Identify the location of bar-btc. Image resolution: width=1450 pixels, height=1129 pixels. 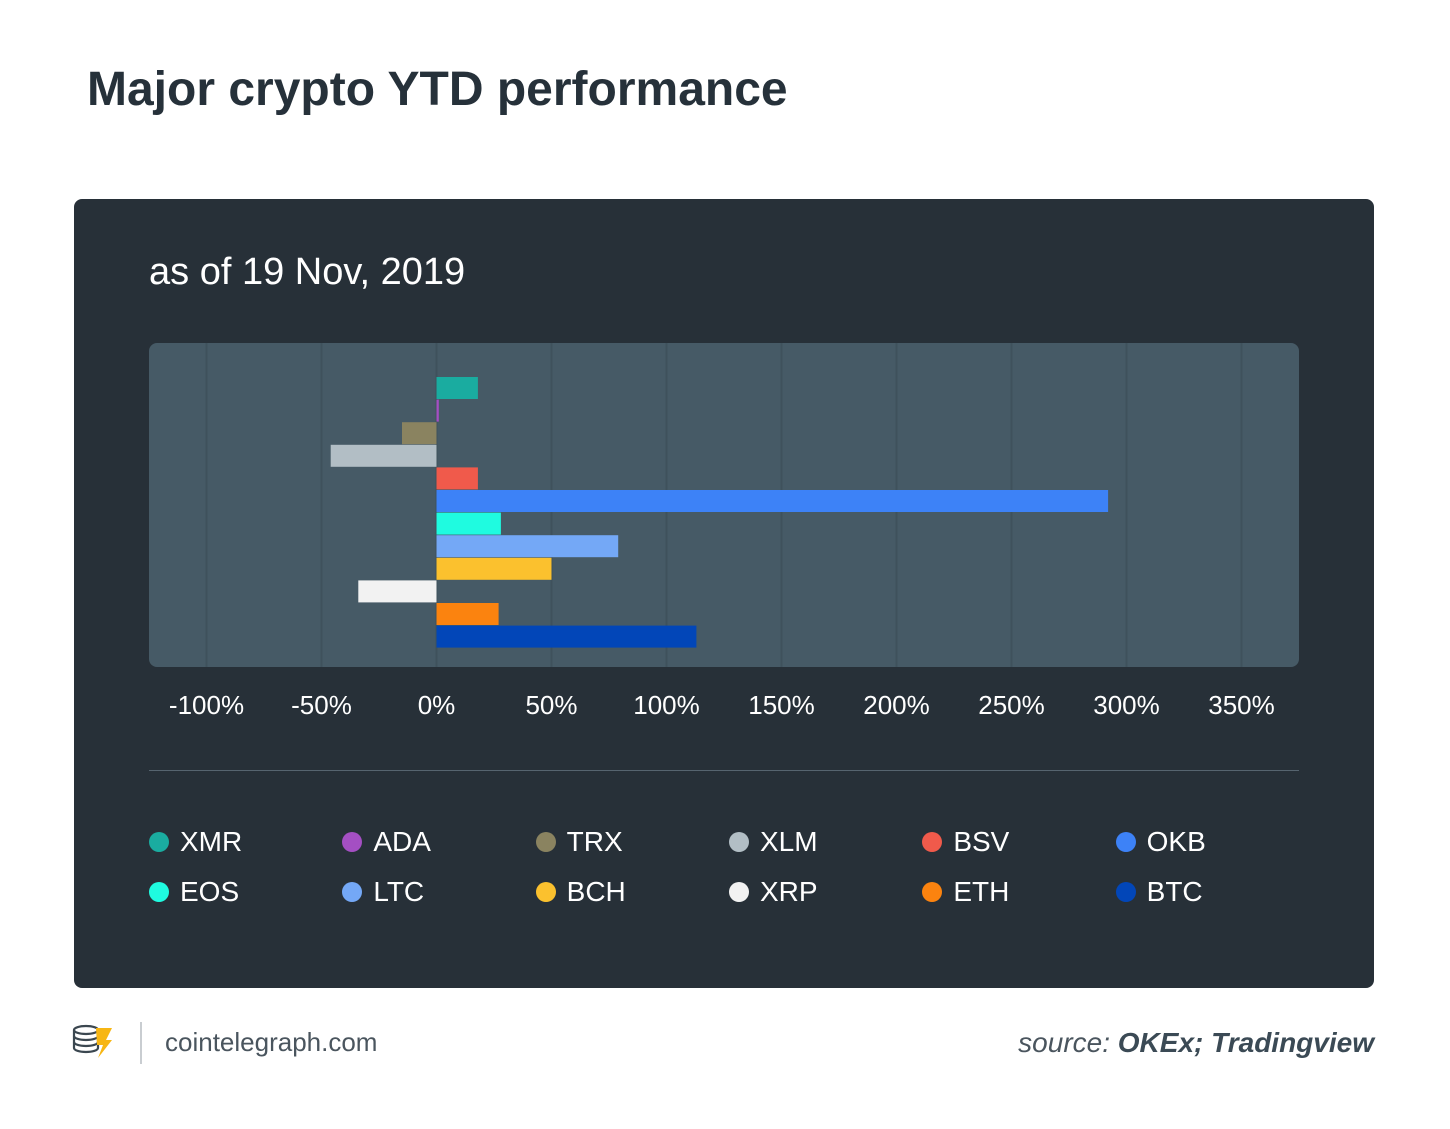
(566, 636).